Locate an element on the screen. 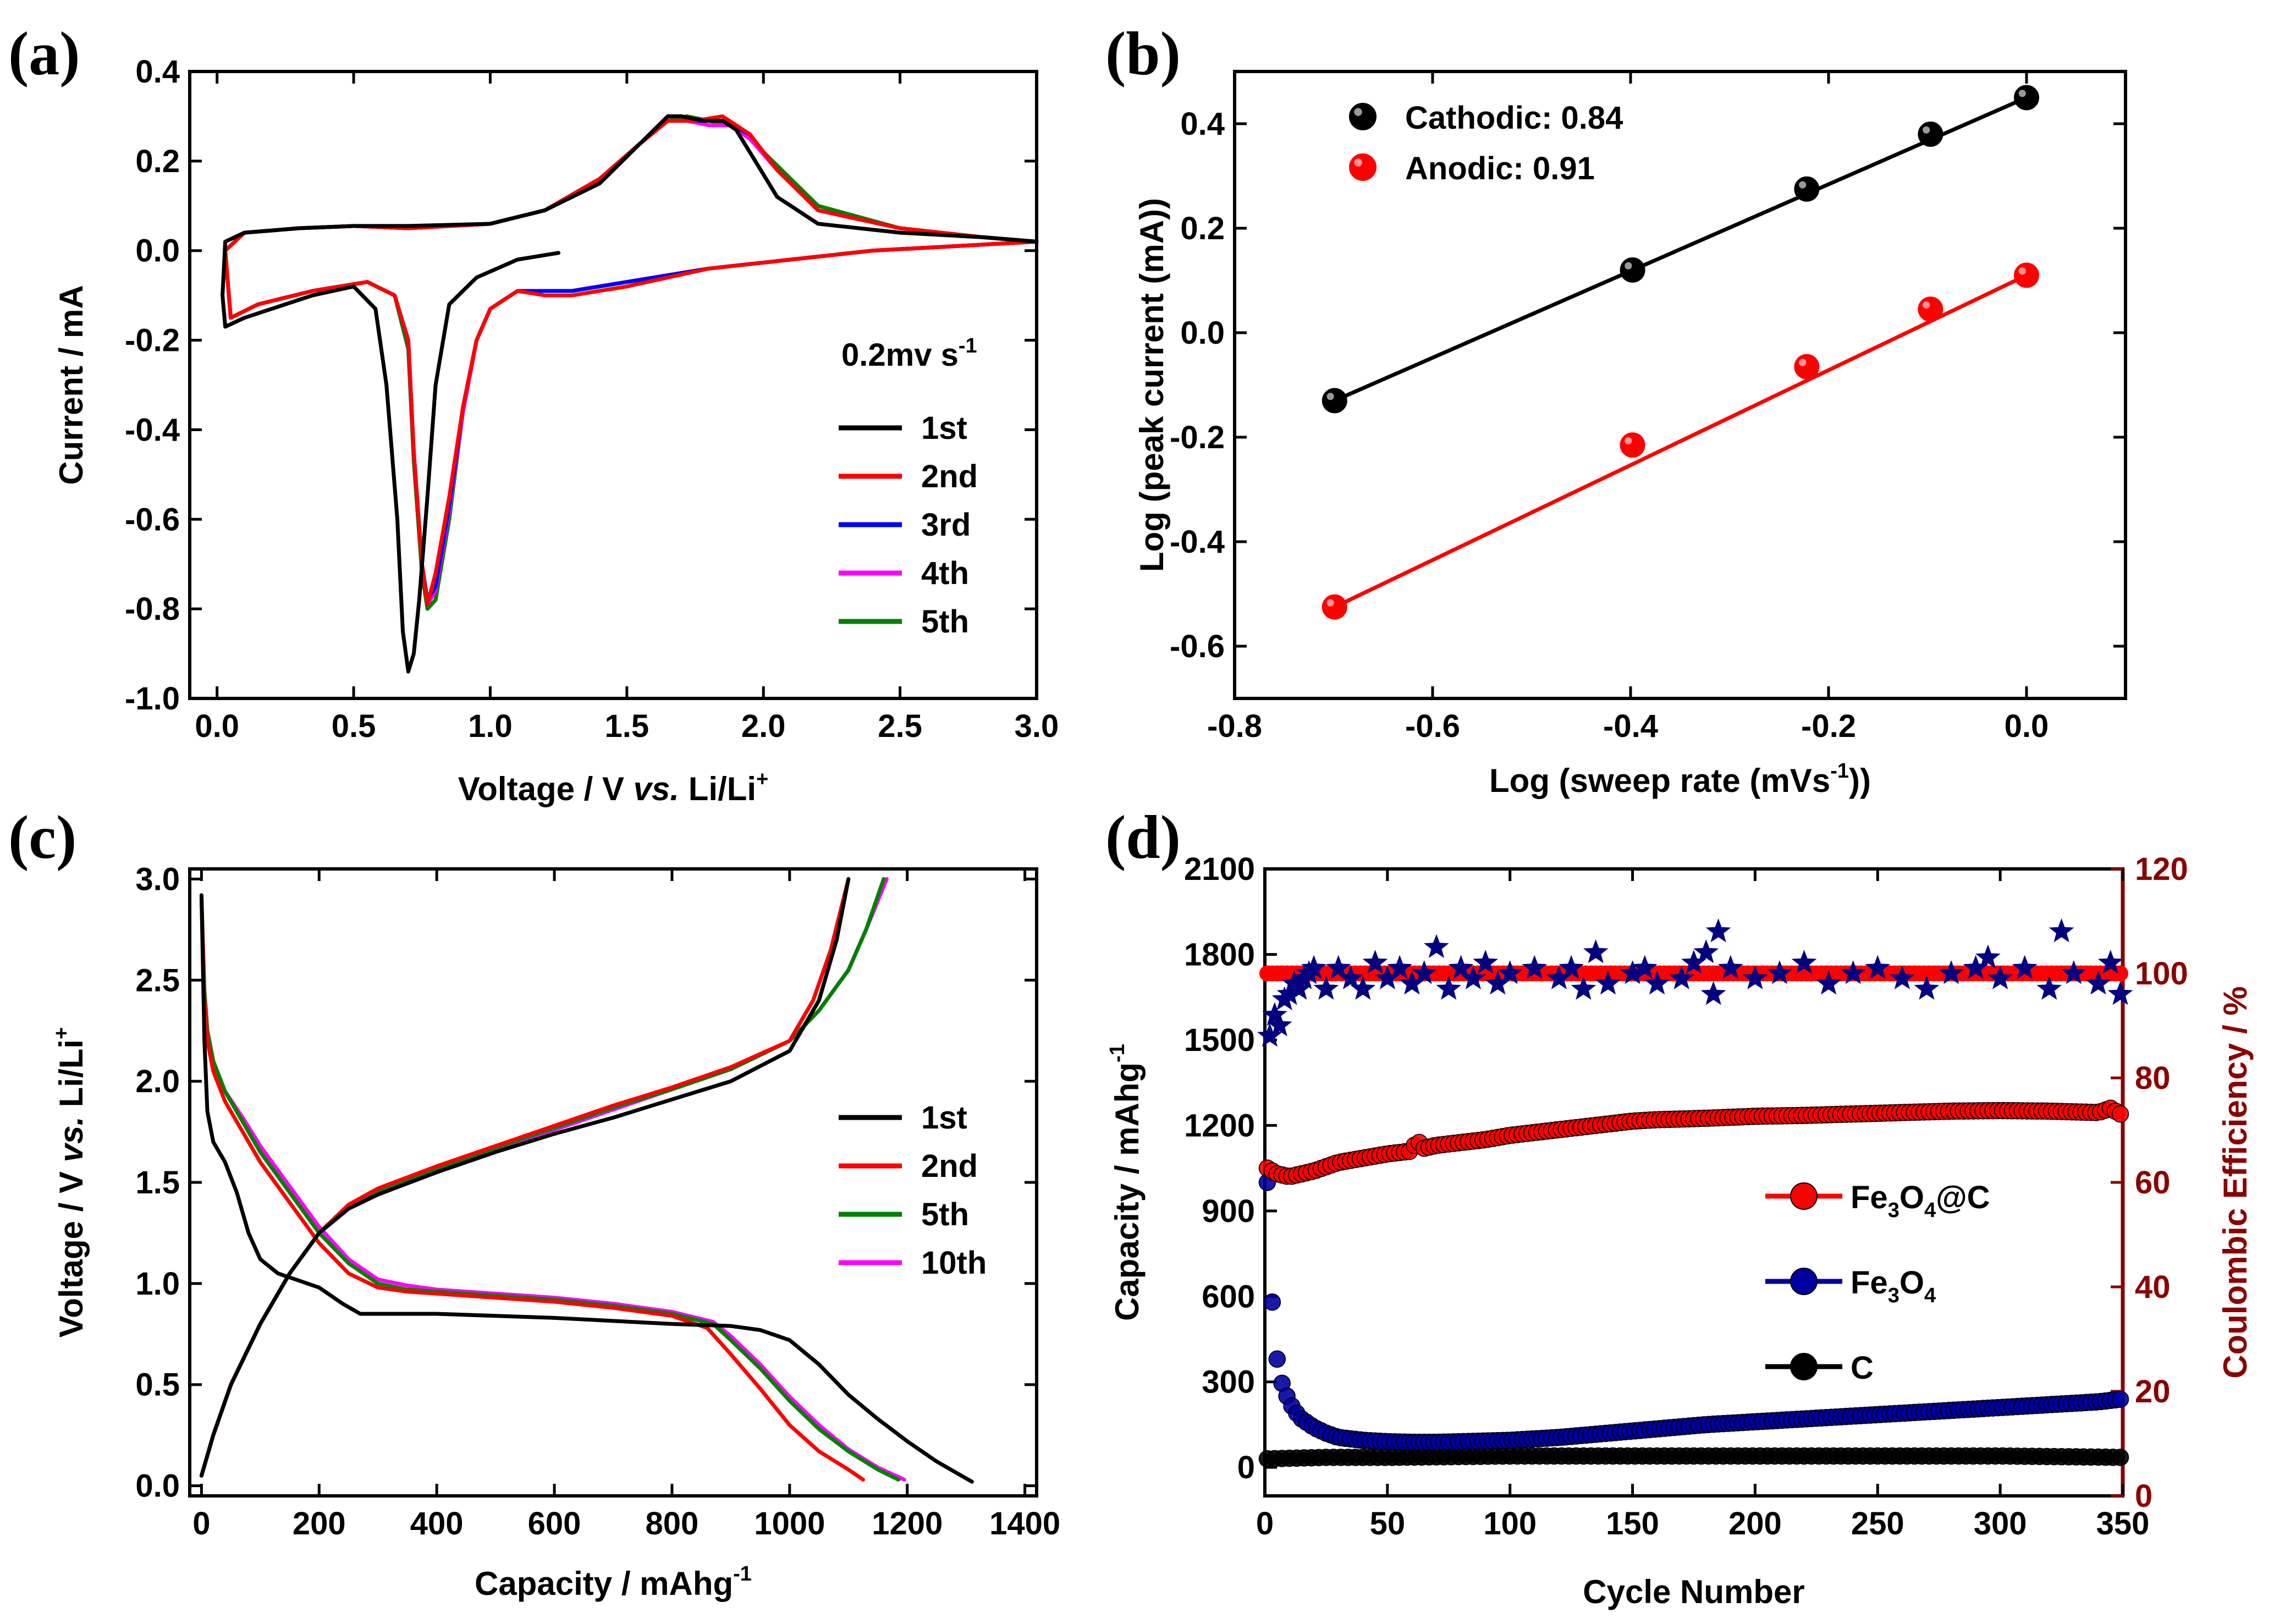 Image resolution: width=2274 pixels, height=1624 pixels. chart-a-legend-title: 0.2mv s-1 is located at coordinates (909, 353).